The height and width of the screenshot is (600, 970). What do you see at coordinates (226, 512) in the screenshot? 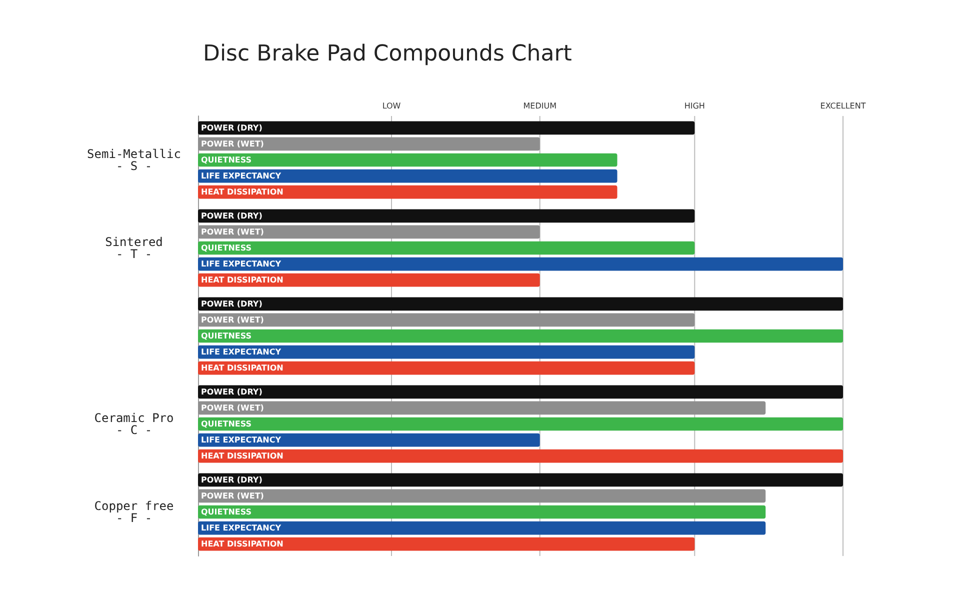
I see `series-label: QUIETNESS` at bounding box center [226, 512].